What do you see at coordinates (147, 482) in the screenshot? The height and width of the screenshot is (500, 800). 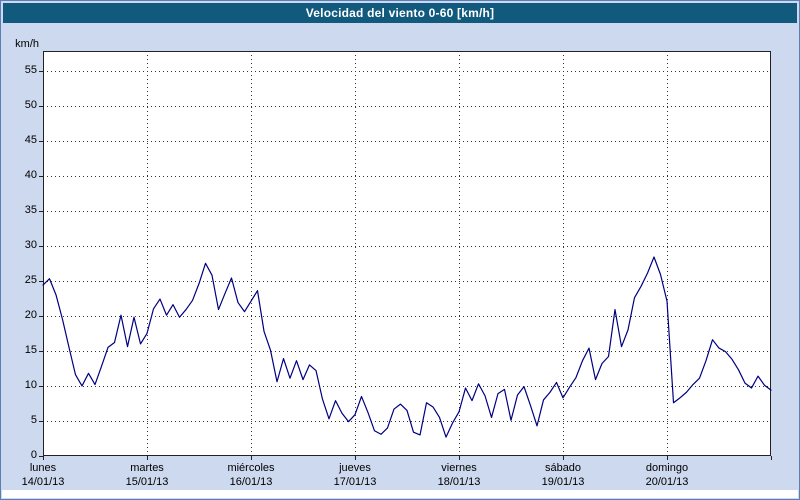 I see `x-date-label: 15/01/13` at bounding box center [147, 482].